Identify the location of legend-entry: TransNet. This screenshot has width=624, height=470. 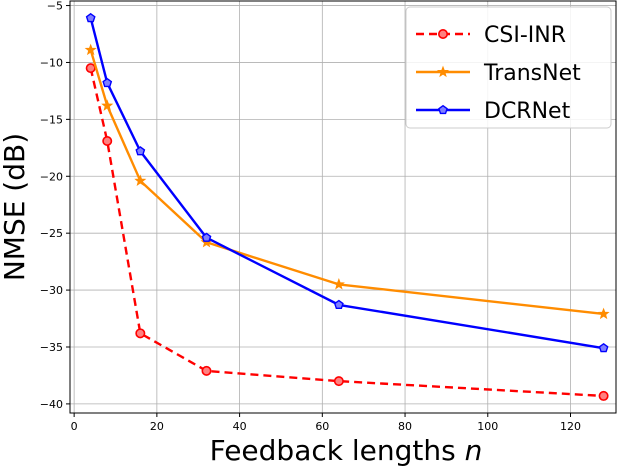
(498, 73).